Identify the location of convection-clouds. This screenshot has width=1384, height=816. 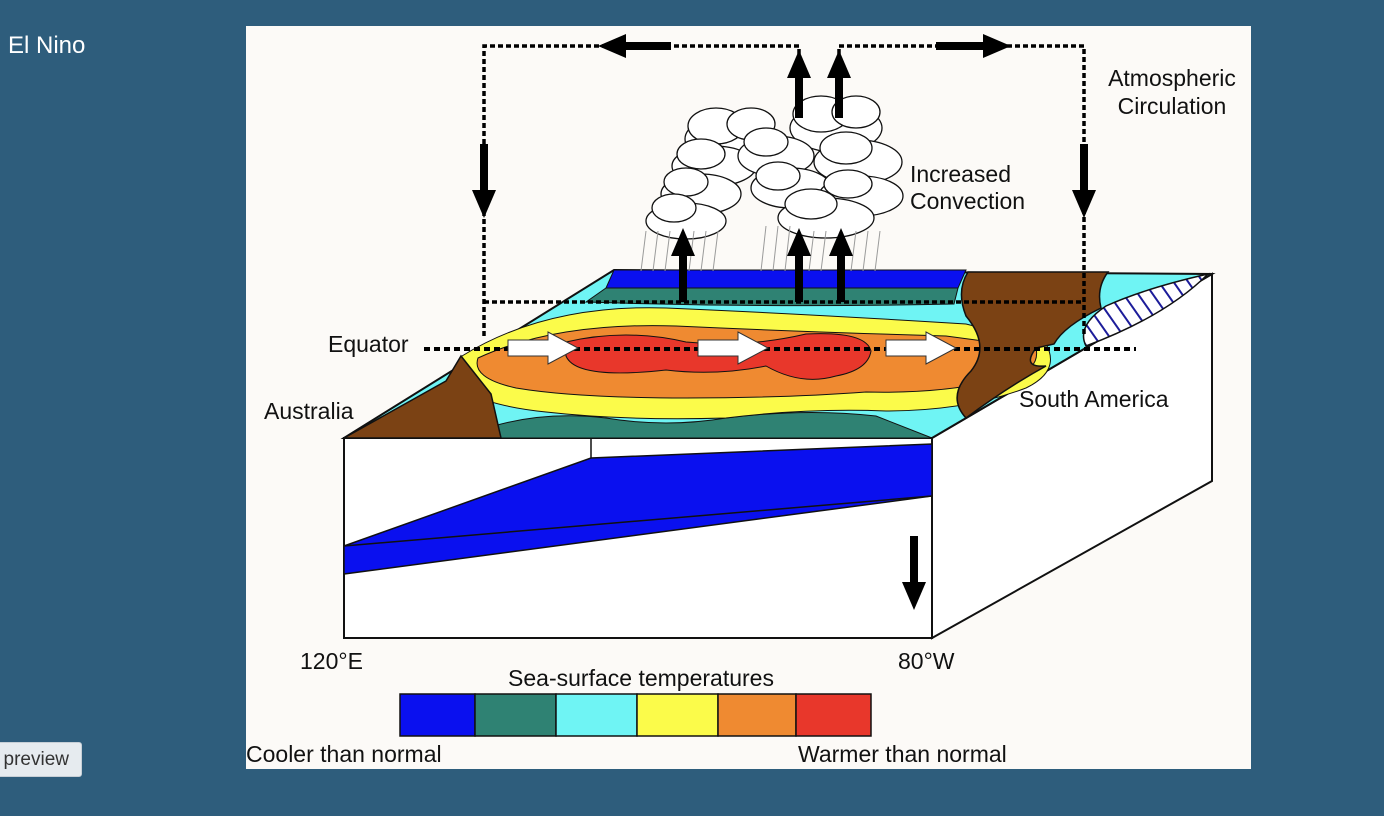
(774, 167).